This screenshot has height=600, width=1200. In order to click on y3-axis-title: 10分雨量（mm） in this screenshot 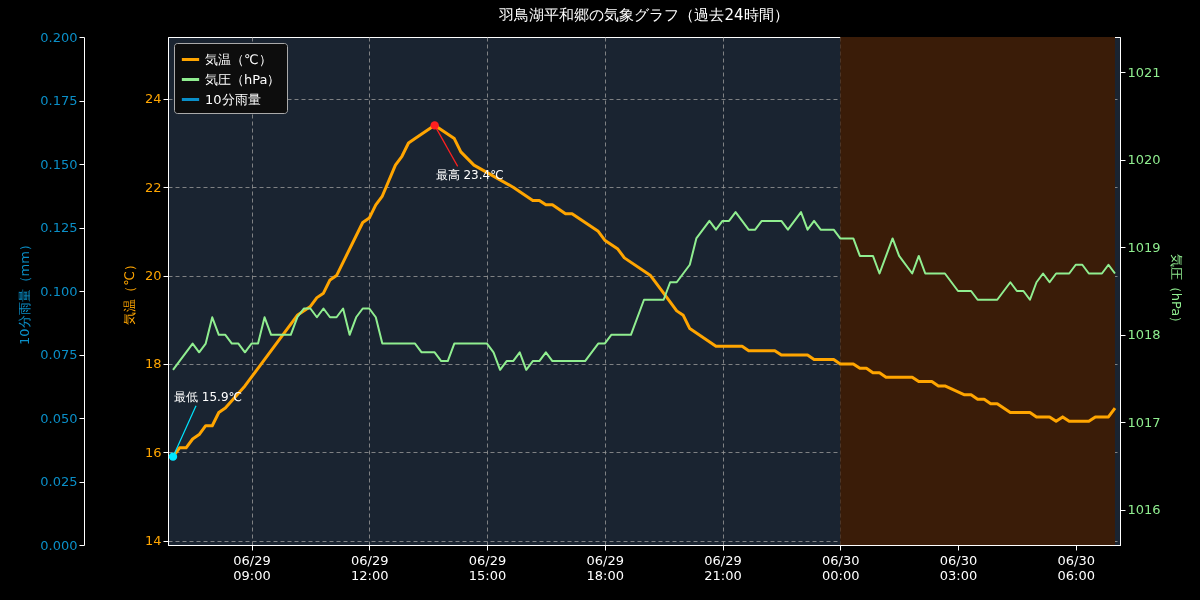, I will do `click(25, 291)`.